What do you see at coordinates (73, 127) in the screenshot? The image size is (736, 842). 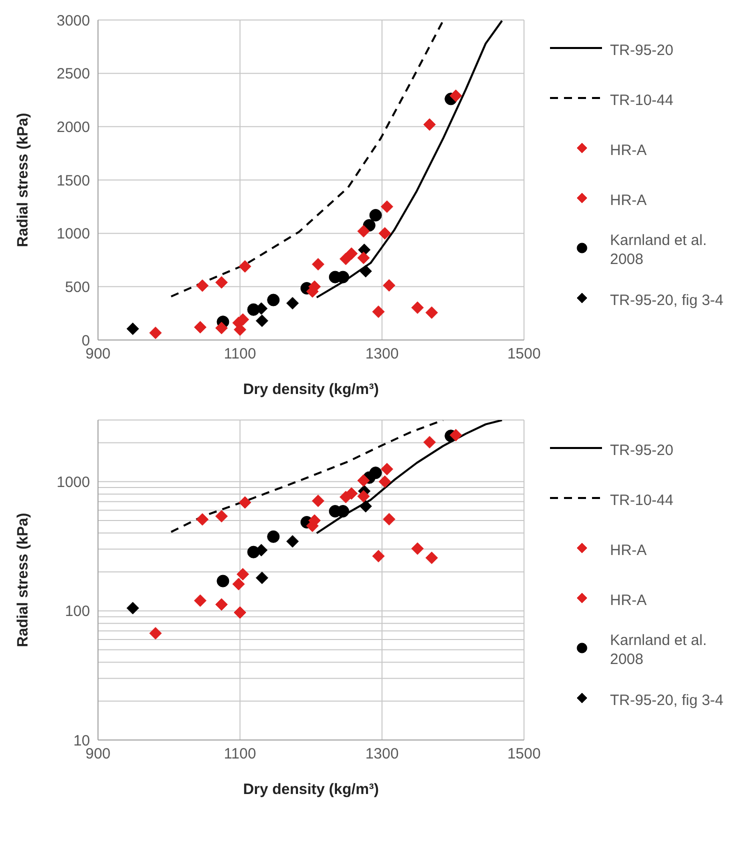 I see `y-tick-label: 2000` at bounding box center [73, 127].